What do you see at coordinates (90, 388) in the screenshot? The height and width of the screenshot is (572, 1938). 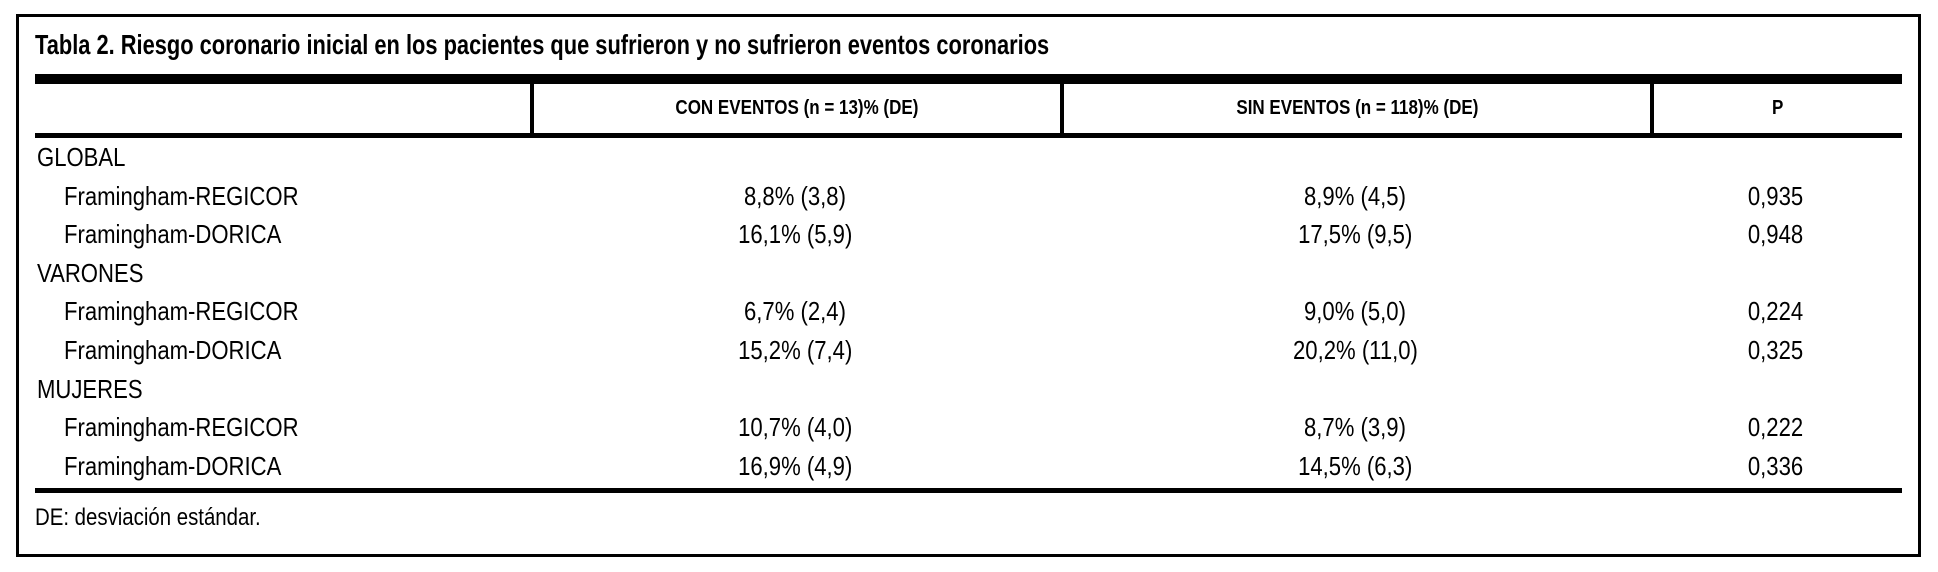 I see `section-label: MUJERES` at bounding box center [90, 388].